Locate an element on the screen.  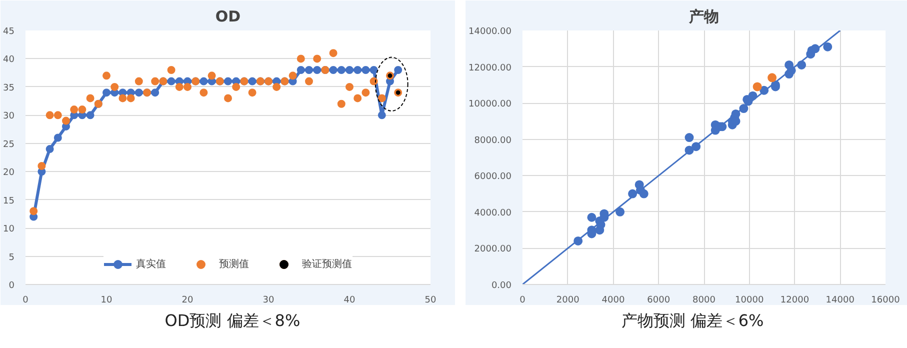
y-tick-label: 5 is located at coordinates (11, 257).